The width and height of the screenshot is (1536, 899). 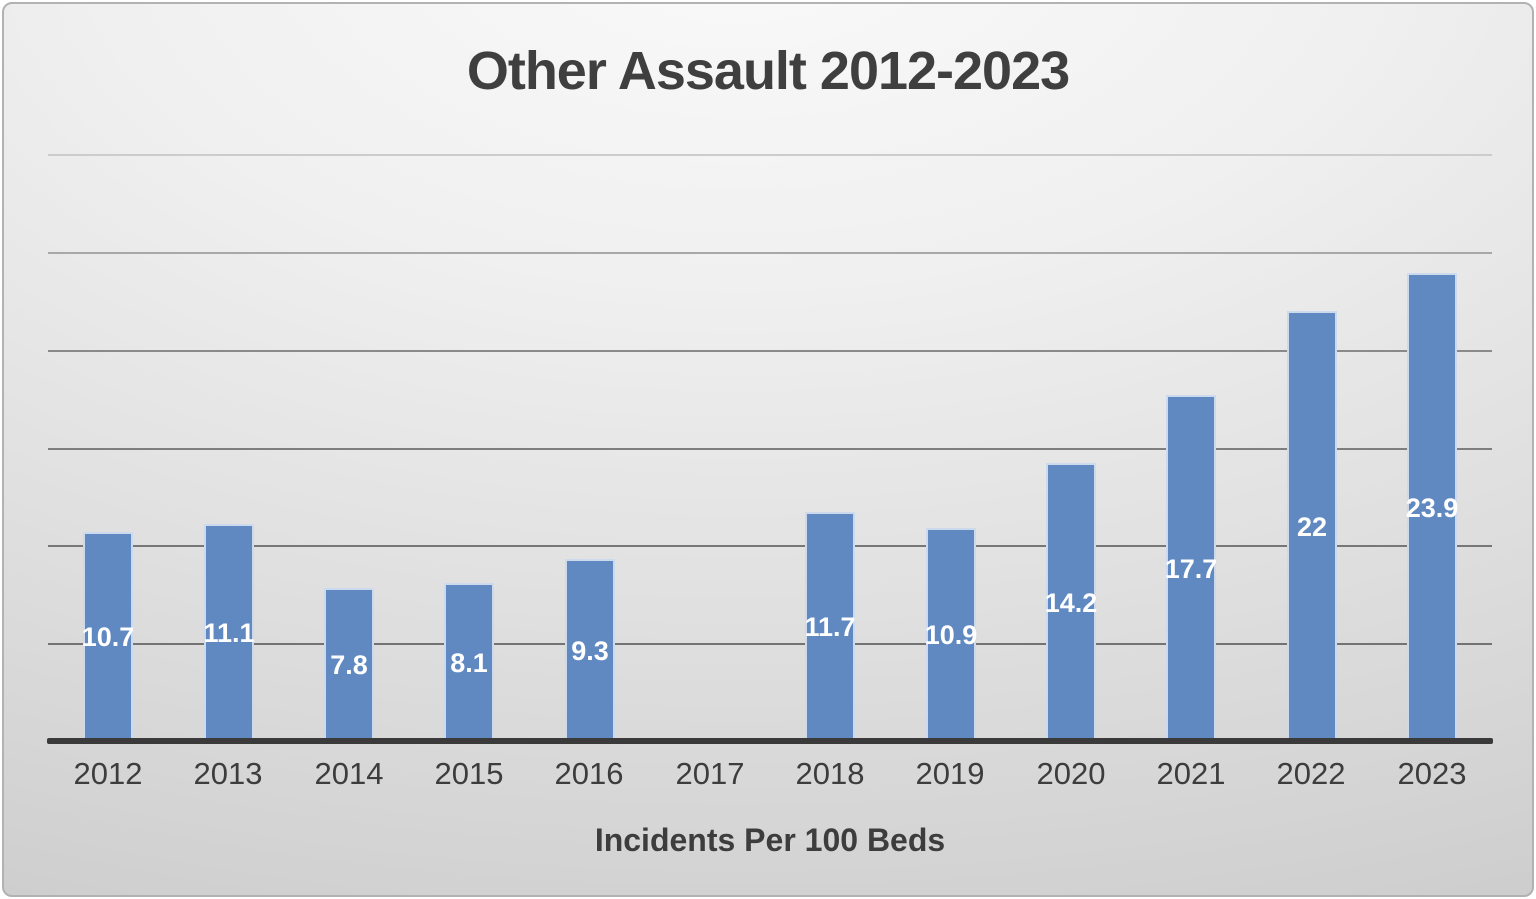 I want to click on bar-2019: 10.9, so click(x=951, y=634).